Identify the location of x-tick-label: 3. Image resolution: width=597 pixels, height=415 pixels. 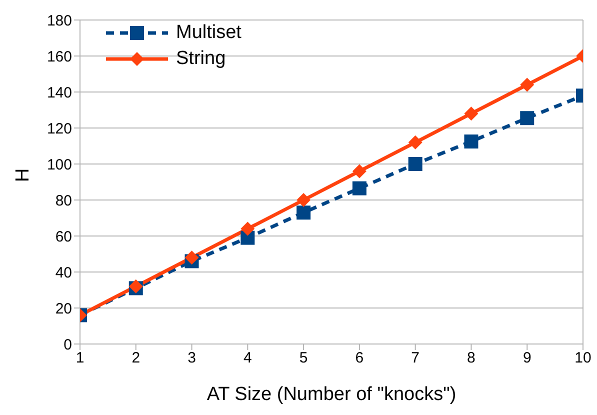
(192, 358).